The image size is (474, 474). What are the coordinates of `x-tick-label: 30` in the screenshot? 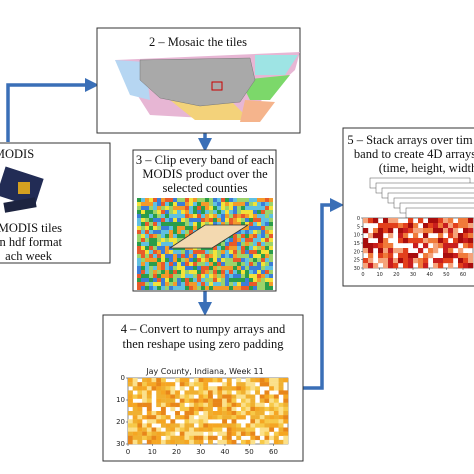 It's located at (200, 452).